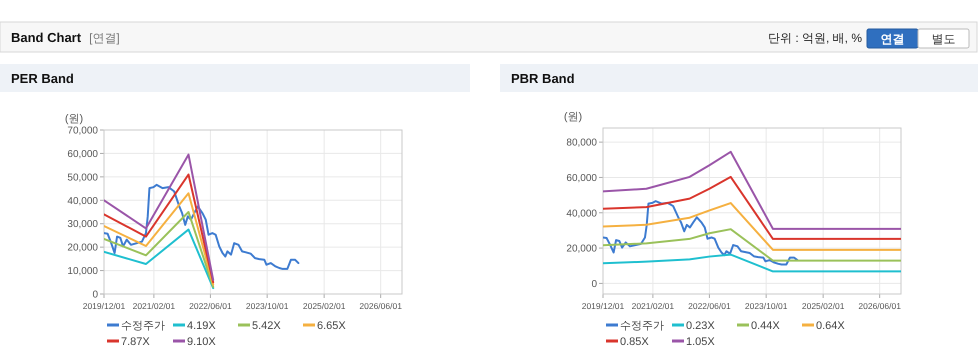 The height and width of the screenshot is (362, 978). I want to click on legend-label: 5.42X, so click(267, 326).